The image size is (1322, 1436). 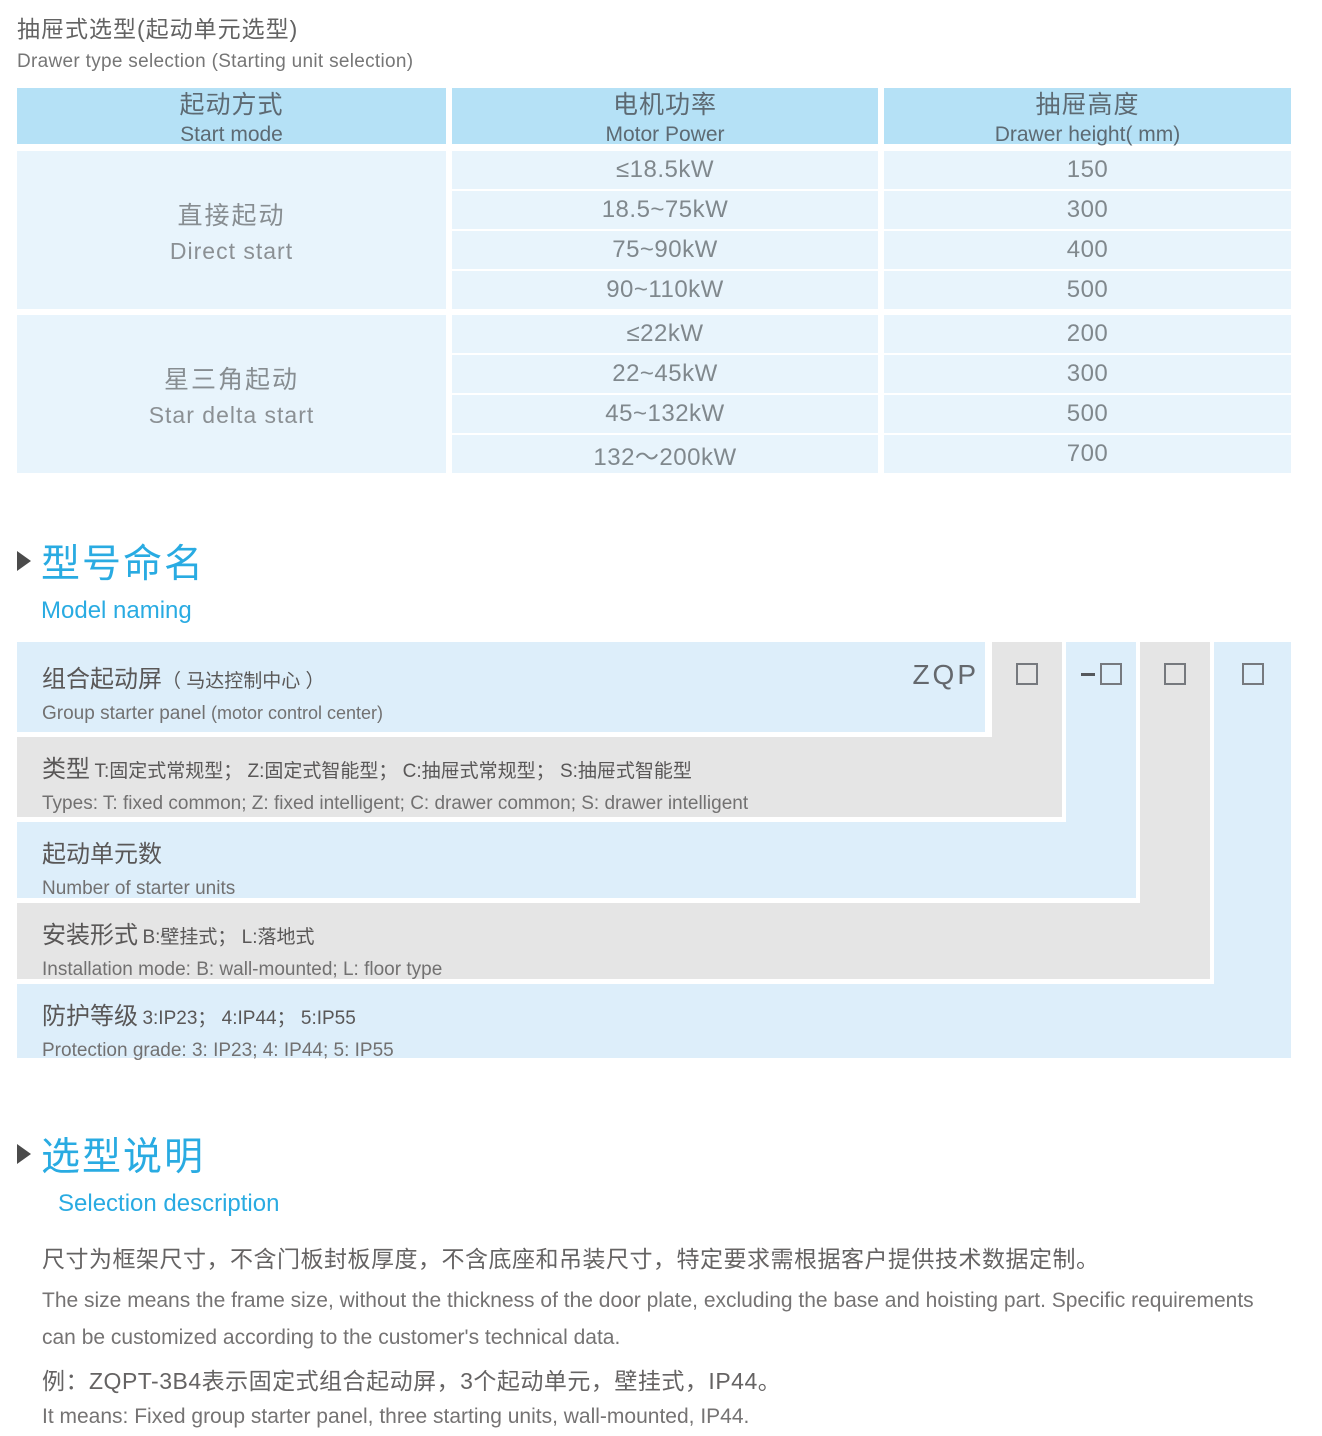 I want to click on model-code-dash-box, so click(x=1101, y=674).